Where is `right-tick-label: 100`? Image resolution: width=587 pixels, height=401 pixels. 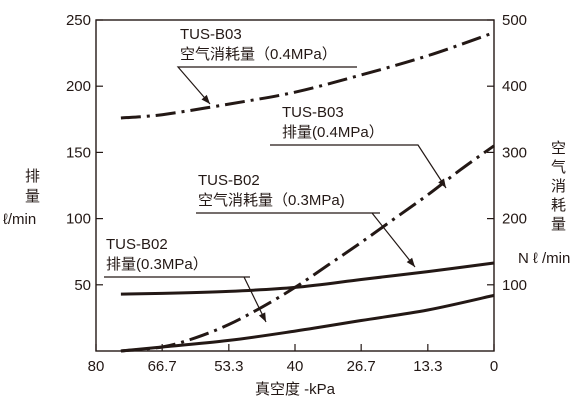
right-tick-label: 100 is located at coordinates (514, 285).